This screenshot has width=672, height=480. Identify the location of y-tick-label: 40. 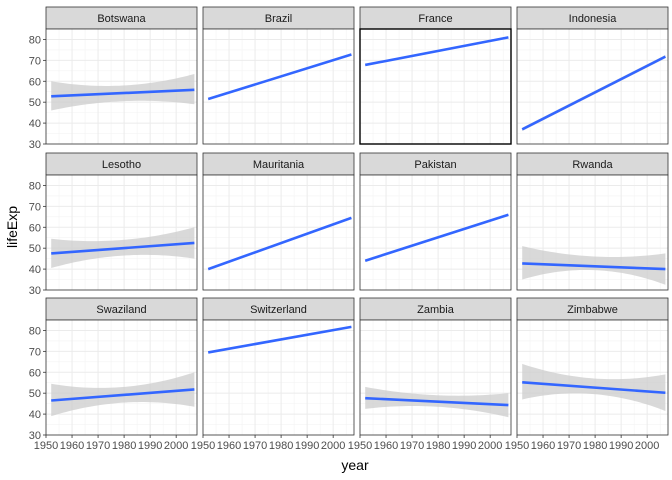
(35, 415).